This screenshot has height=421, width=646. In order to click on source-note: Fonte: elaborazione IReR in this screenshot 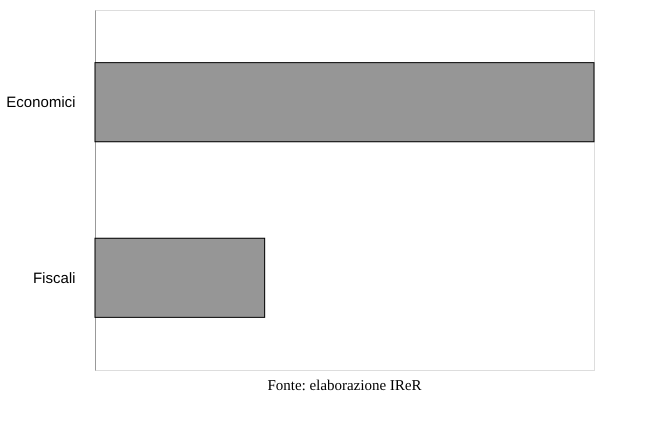, I will do `click(344, 386)`.